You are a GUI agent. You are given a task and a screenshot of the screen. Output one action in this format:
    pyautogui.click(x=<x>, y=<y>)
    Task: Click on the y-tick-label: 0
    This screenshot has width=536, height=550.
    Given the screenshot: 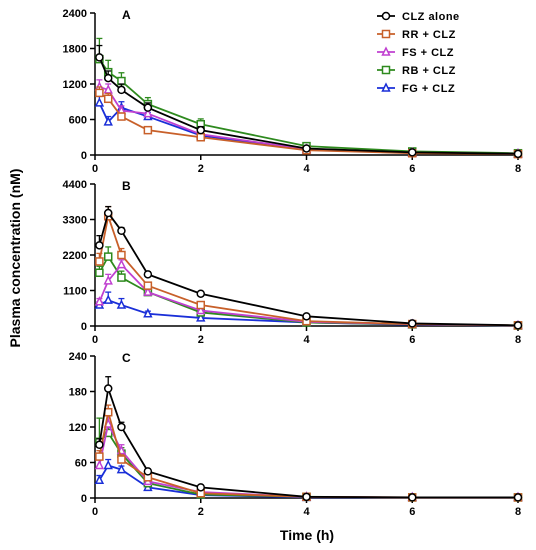 What is the action you would take?
    pyautogui.click(x=84, y=499)
    